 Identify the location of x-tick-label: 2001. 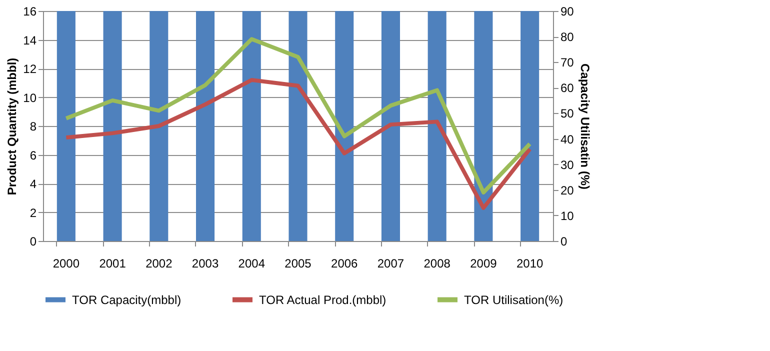
(112, 263).